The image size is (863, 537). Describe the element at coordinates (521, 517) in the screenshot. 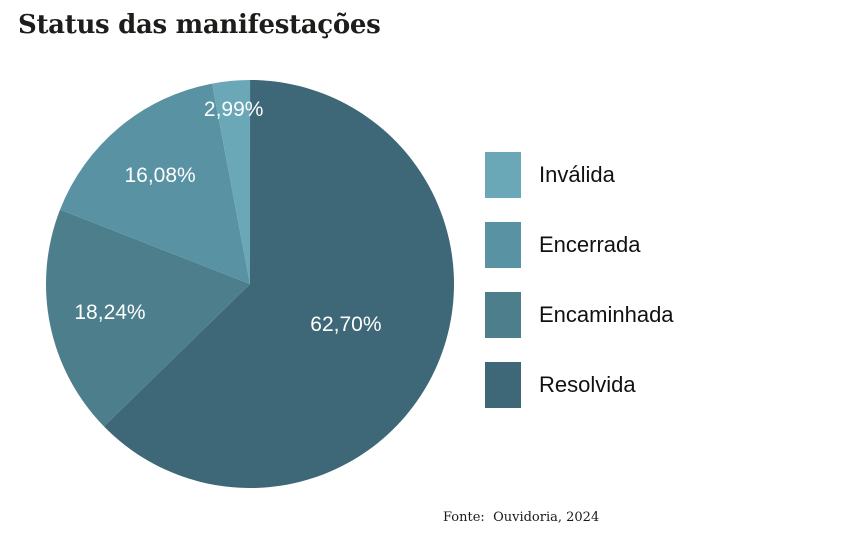

I see `source-note: Fonte: Ouvidoria, 2024` at that location.